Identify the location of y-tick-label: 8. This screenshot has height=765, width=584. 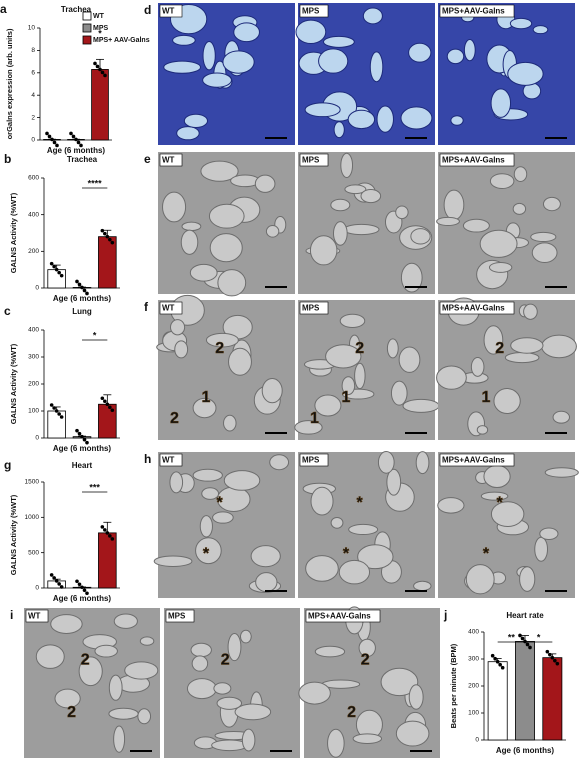
(33, 50).